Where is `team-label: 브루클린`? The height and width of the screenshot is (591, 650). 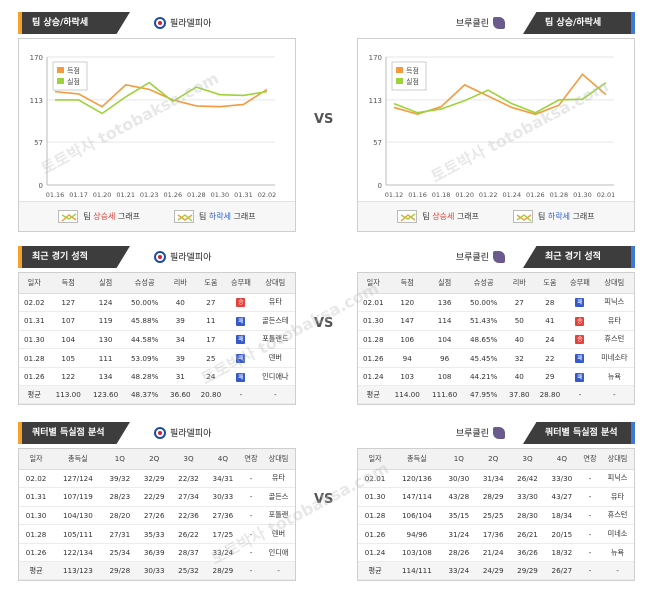
team-label: 브루클린 is located at coordinates (480, 256).